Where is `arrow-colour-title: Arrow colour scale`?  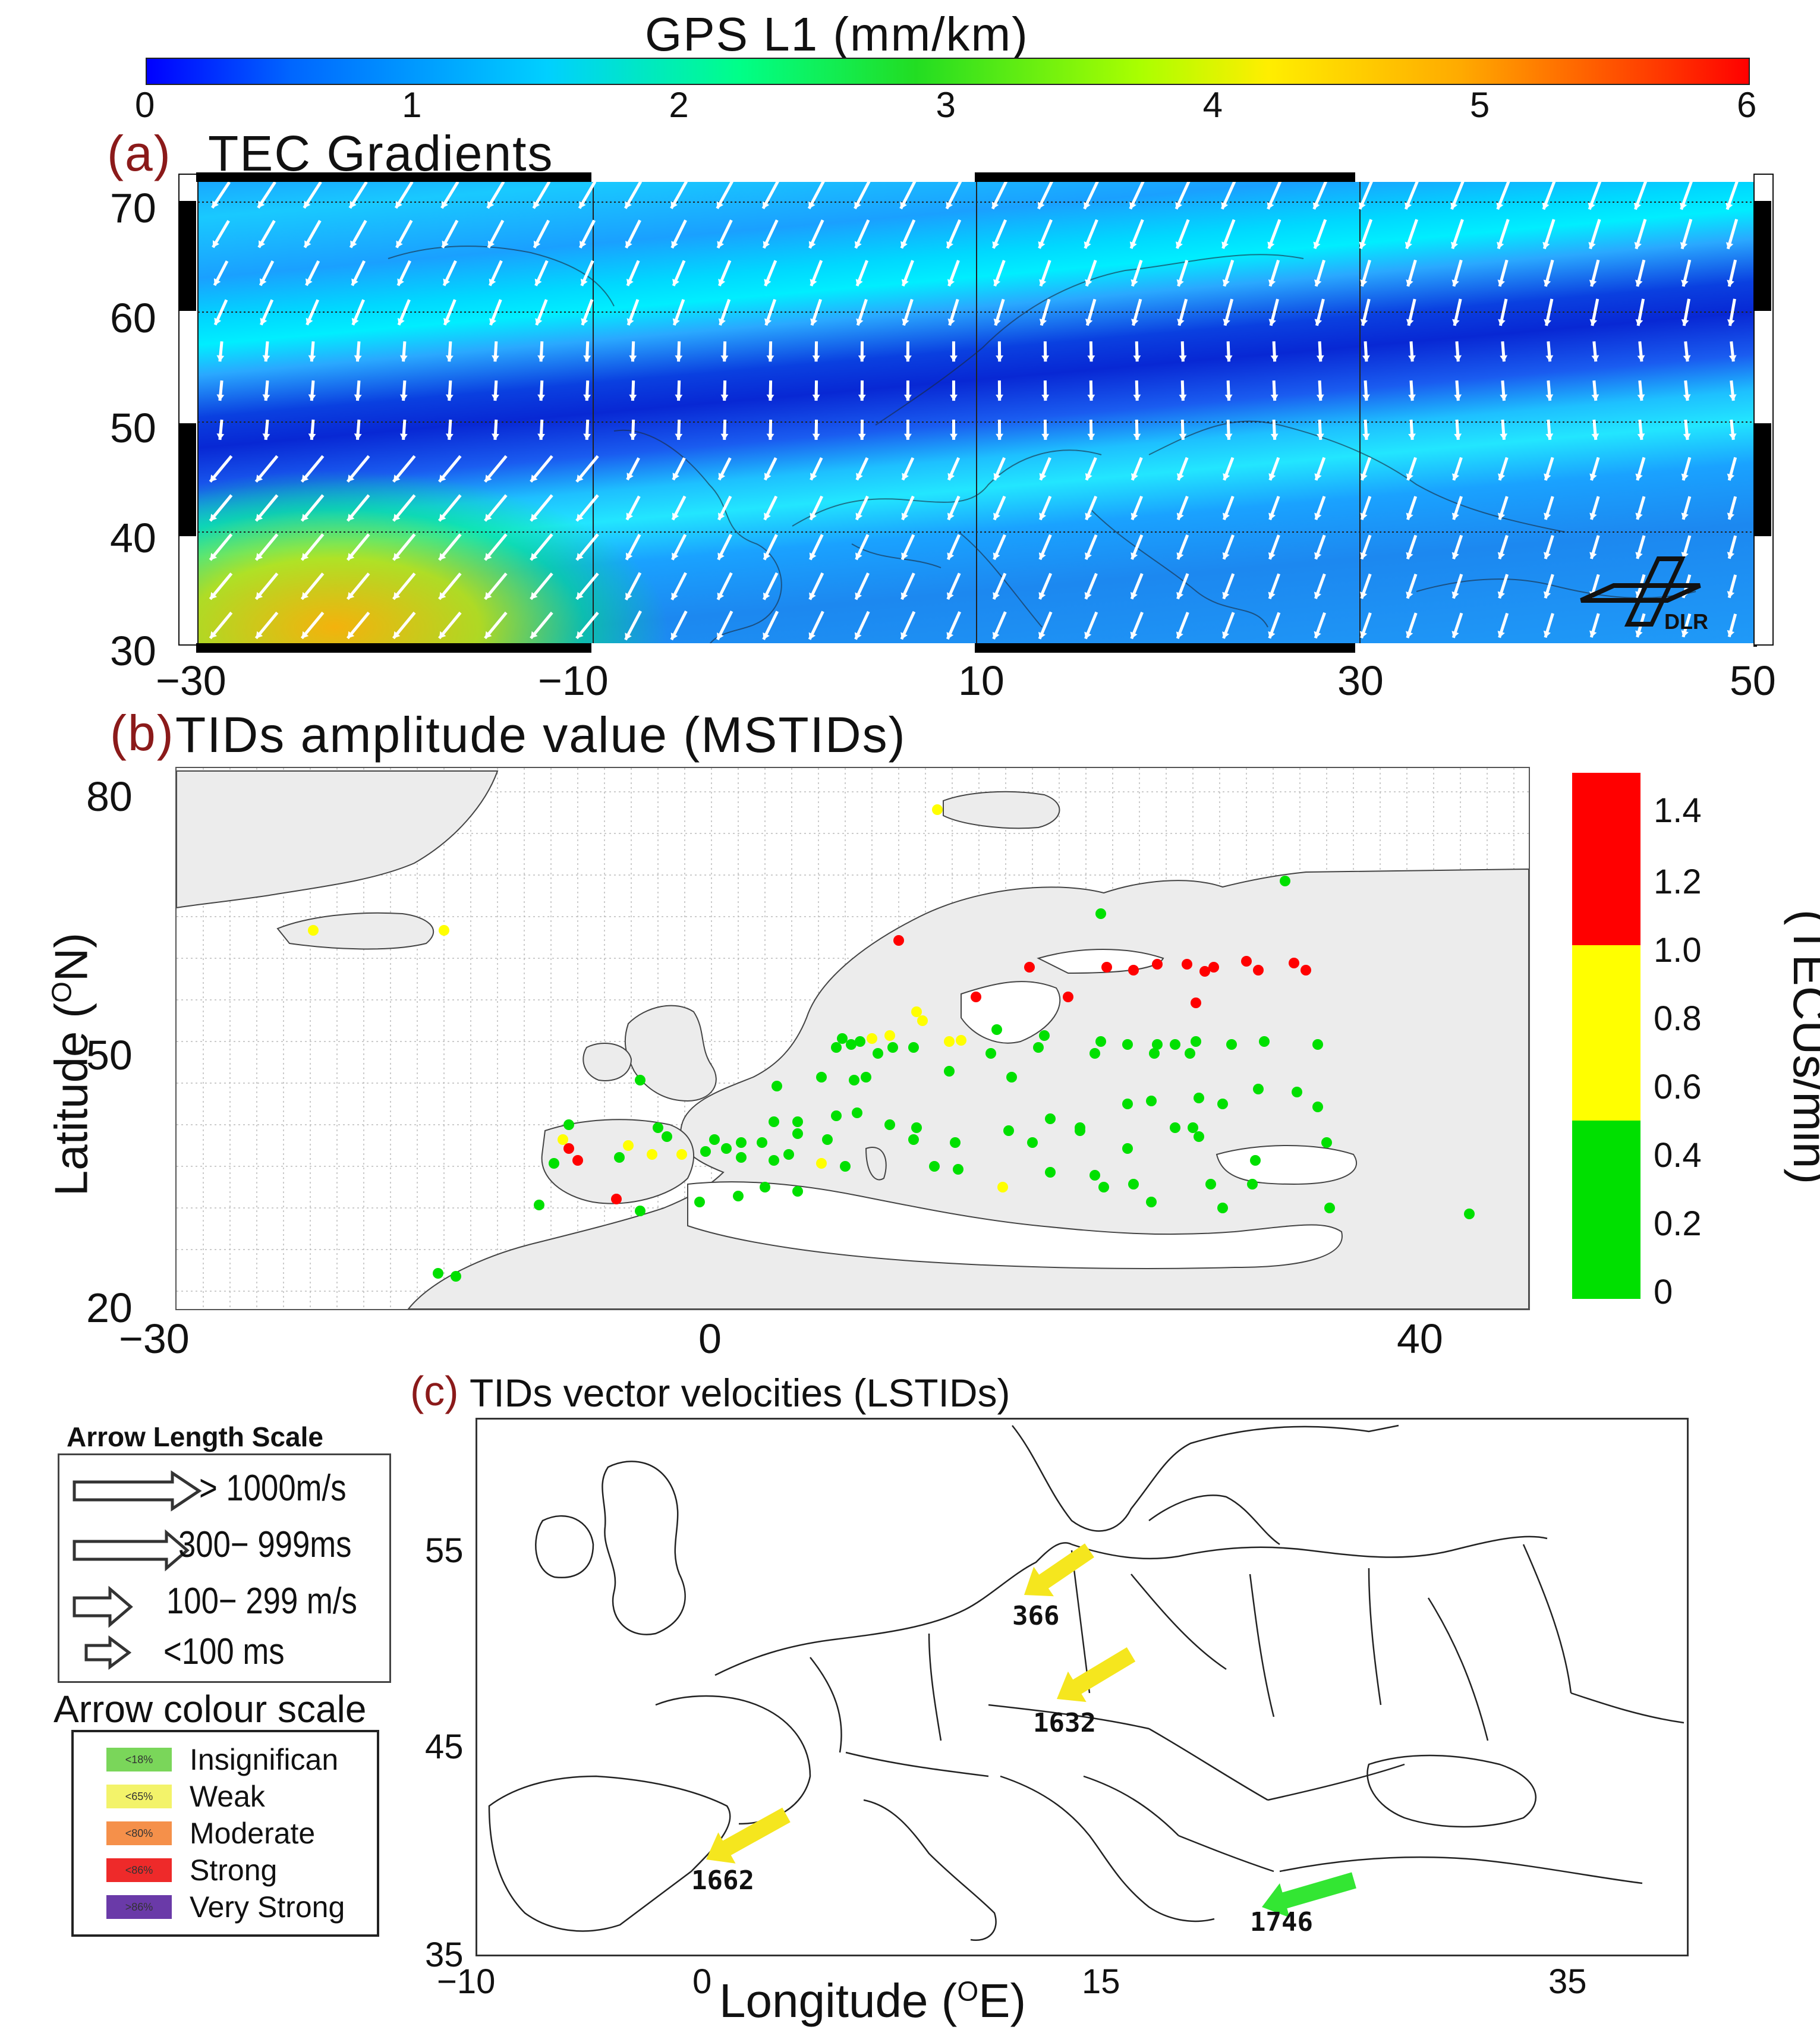 arrow-colour-title: Arrow colour scale is located at coordinates (210, 1709).